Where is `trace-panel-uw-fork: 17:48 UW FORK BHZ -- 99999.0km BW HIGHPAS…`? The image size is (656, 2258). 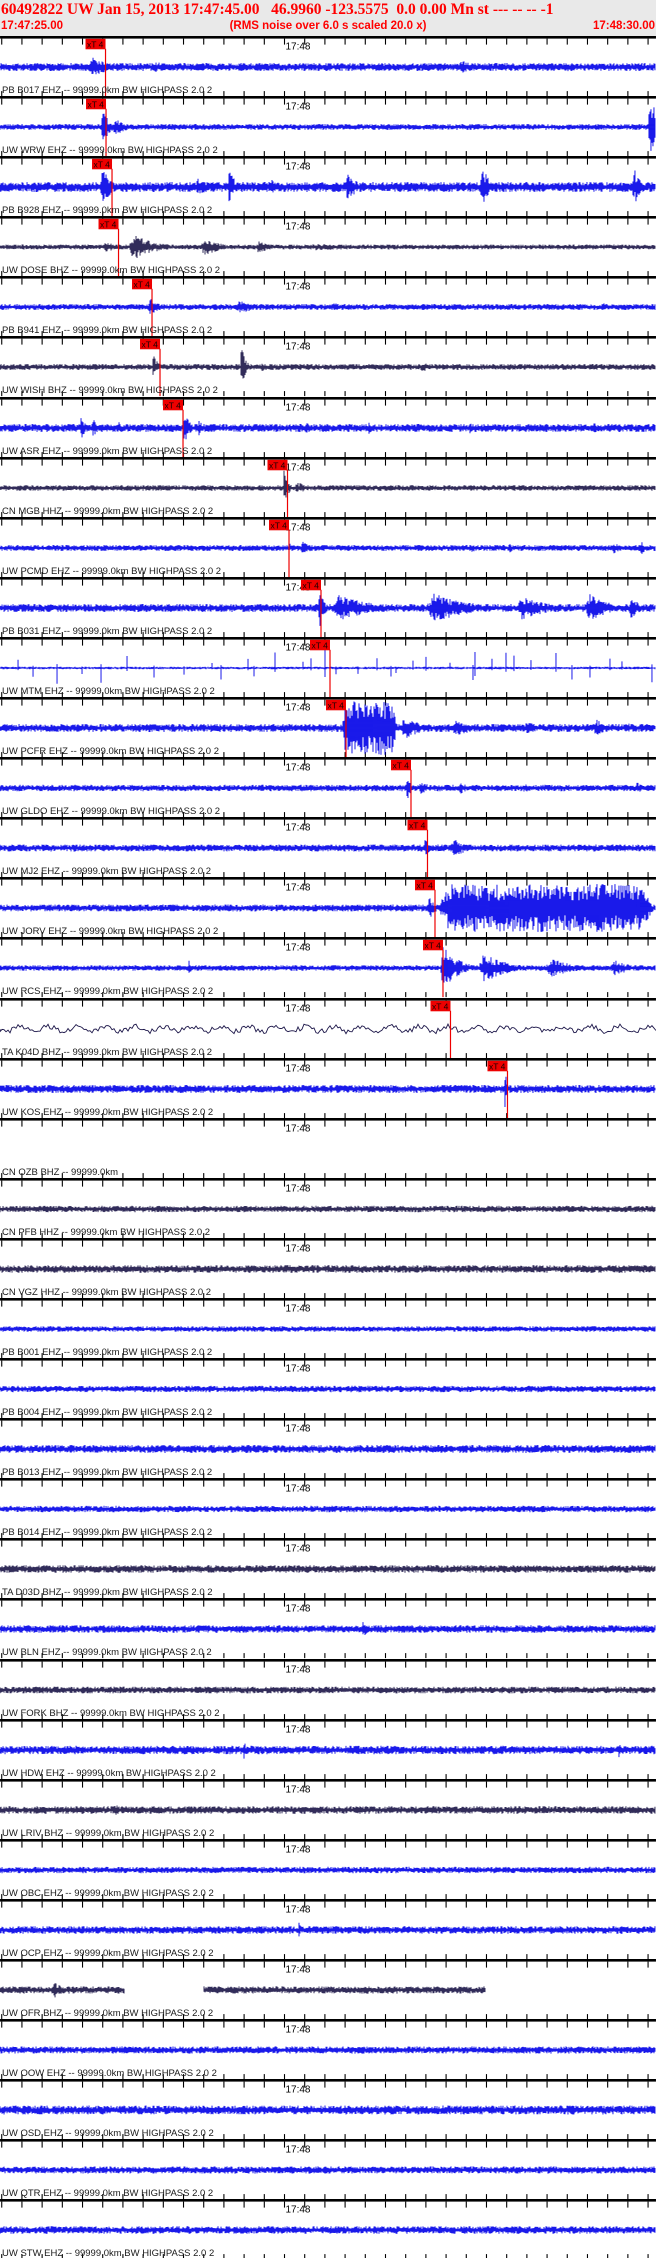
trace-panel-uw-fork: 17:48 UW FORK BHZ -- 99999.0km BW HIGHPAS… is located at coordinates (328, 1688).